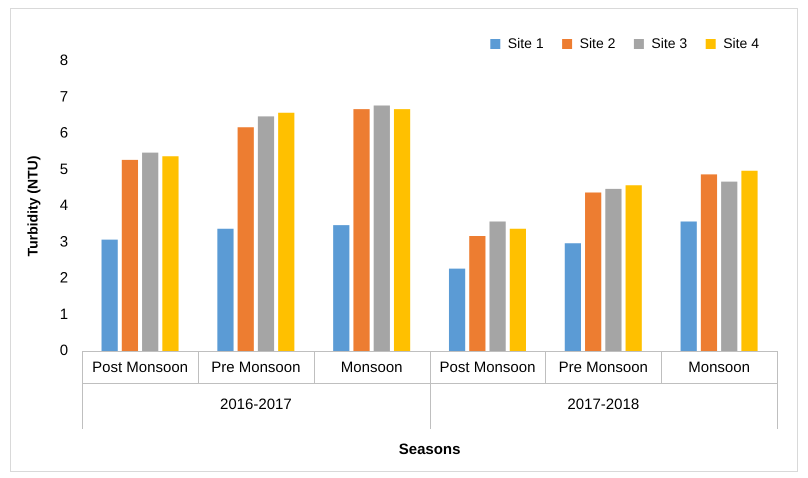  What do you see at coordinates (64, 351) in the screenshot?
I see `y-tick-label: 0` at bounding box center [64, 351].